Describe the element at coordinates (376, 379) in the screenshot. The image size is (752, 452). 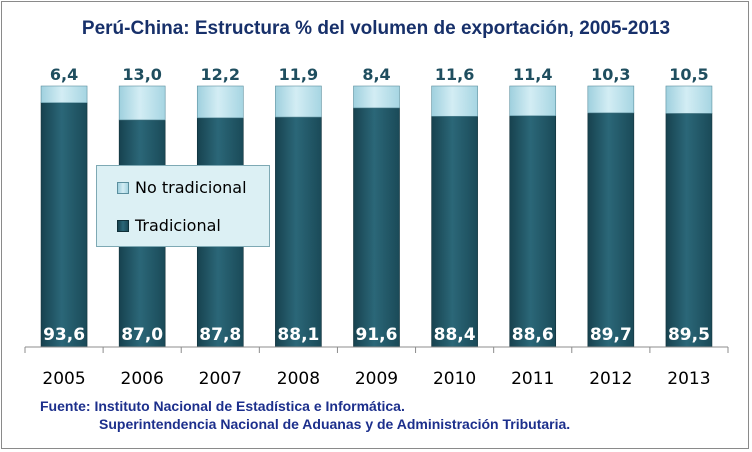
I see `x-tick-label-2009: 2009` at that location.